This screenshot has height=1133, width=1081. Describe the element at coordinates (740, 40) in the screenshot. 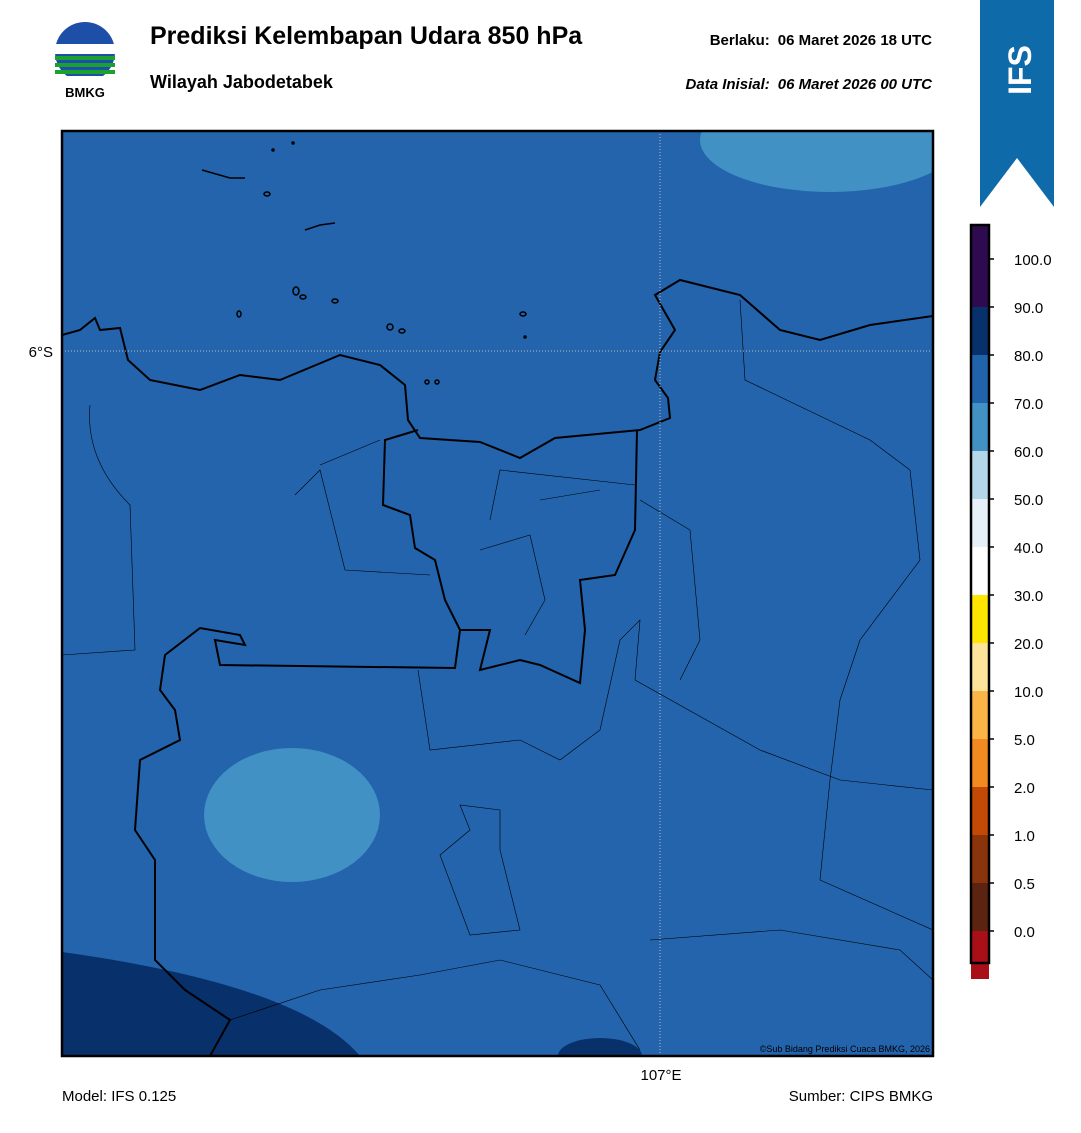

I see `valid-label: Berlaku:` at that location.